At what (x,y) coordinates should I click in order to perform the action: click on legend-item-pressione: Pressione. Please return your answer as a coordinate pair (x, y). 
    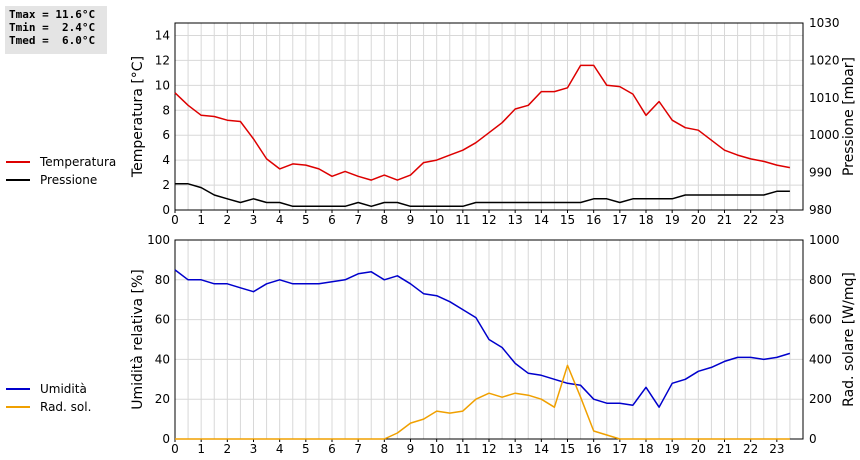
    Looking at the image, I should click on (61, 180).